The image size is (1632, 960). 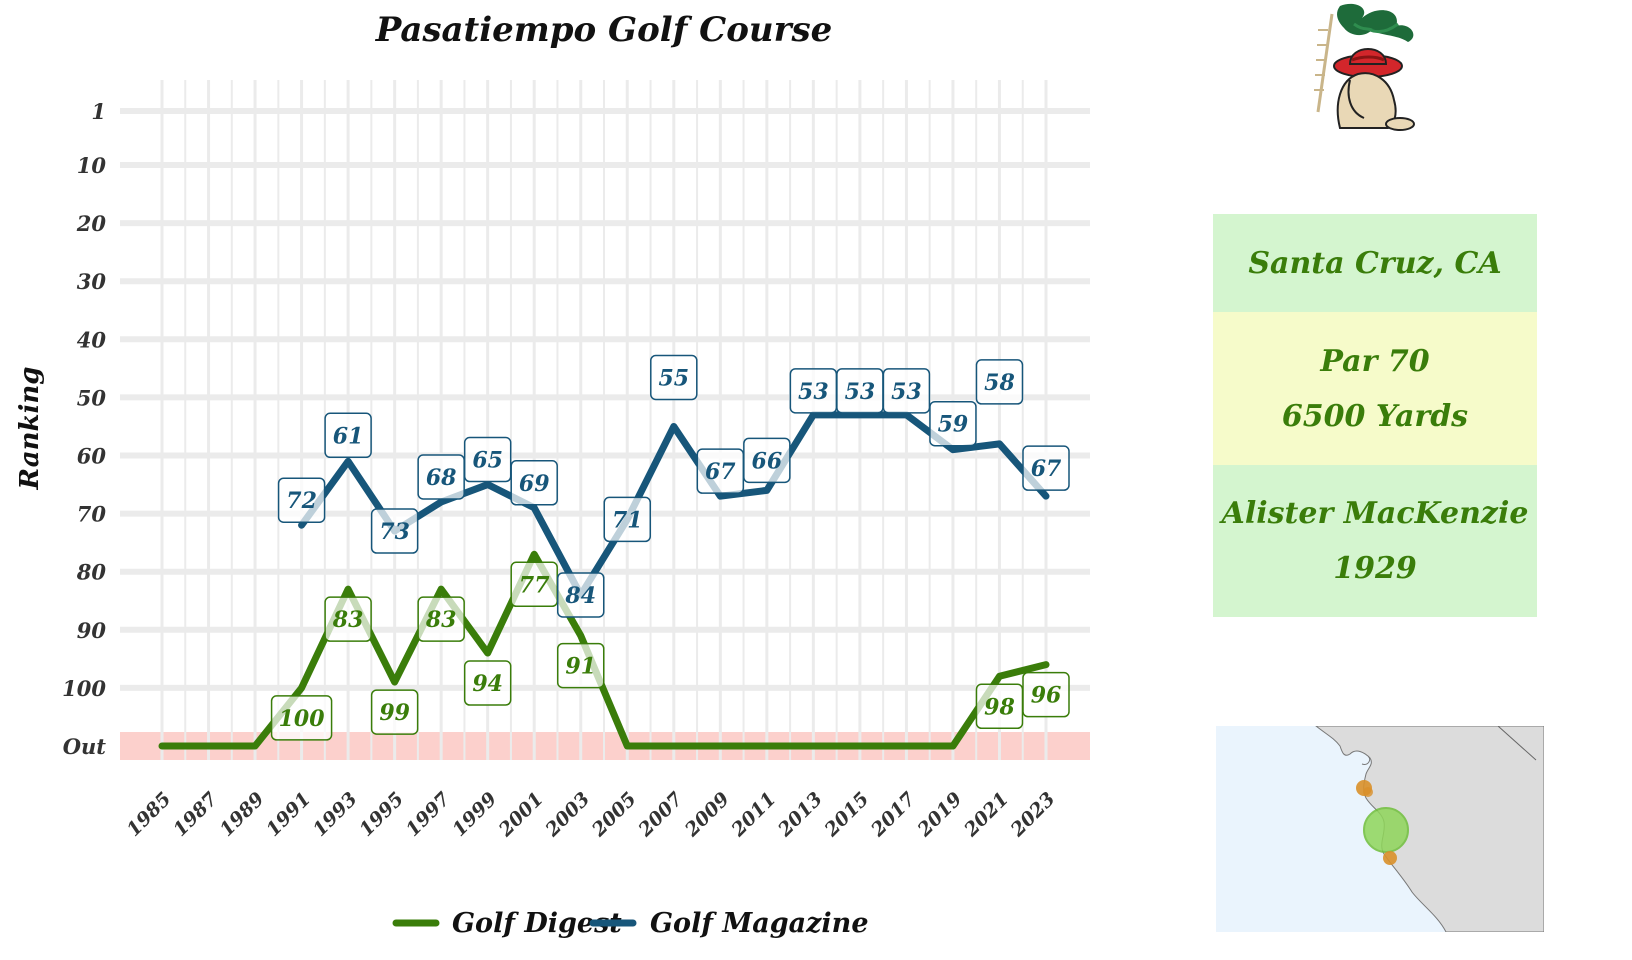 I want to click on data-label-golf-magazine-2001: 69, so click(x=534, y=484).